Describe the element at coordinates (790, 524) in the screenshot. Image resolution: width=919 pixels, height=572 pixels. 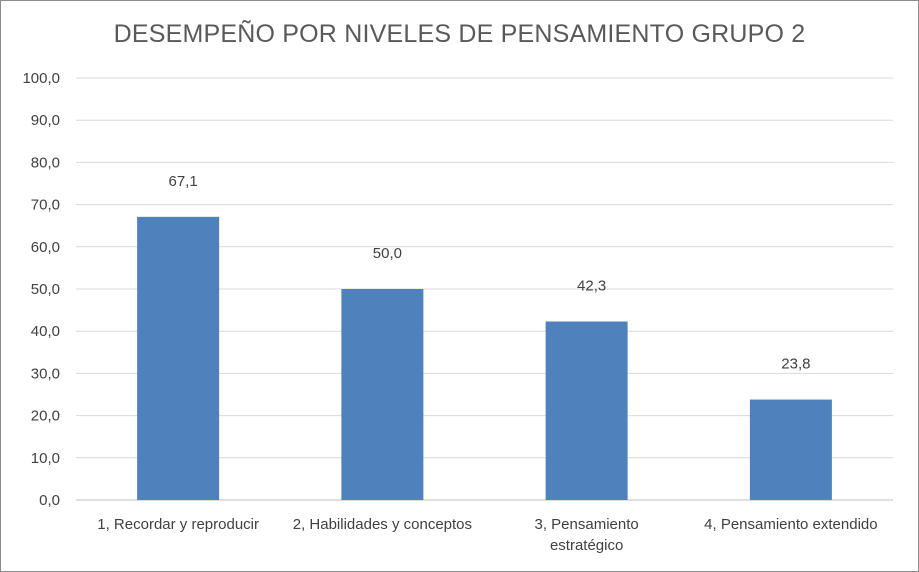
I see `category-label: 4, Pensamiento extendido` at that location.